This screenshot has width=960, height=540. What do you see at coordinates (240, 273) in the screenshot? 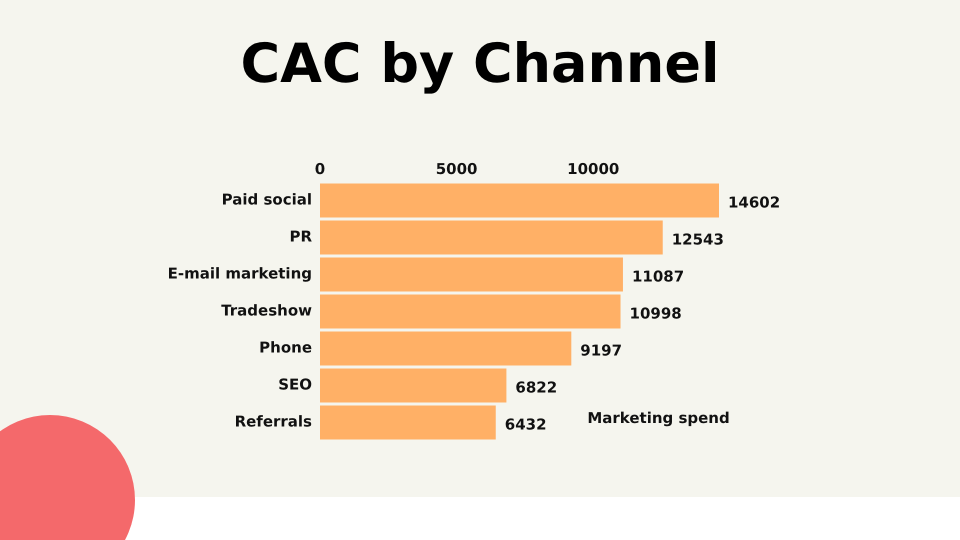
I see `y-tick-label: E-mail marketing` at bounding box center [240, 273].